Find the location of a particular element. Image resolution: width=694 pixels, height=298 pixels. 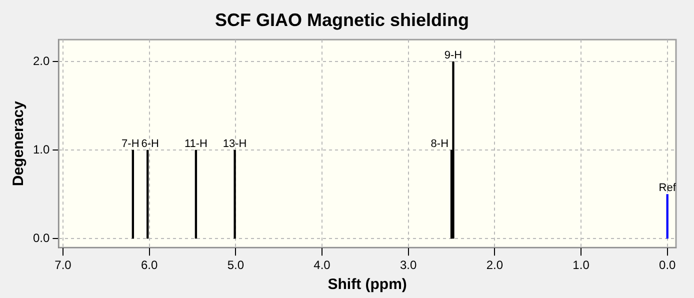

annotation: 13-H is located at coordinates (234, 144).